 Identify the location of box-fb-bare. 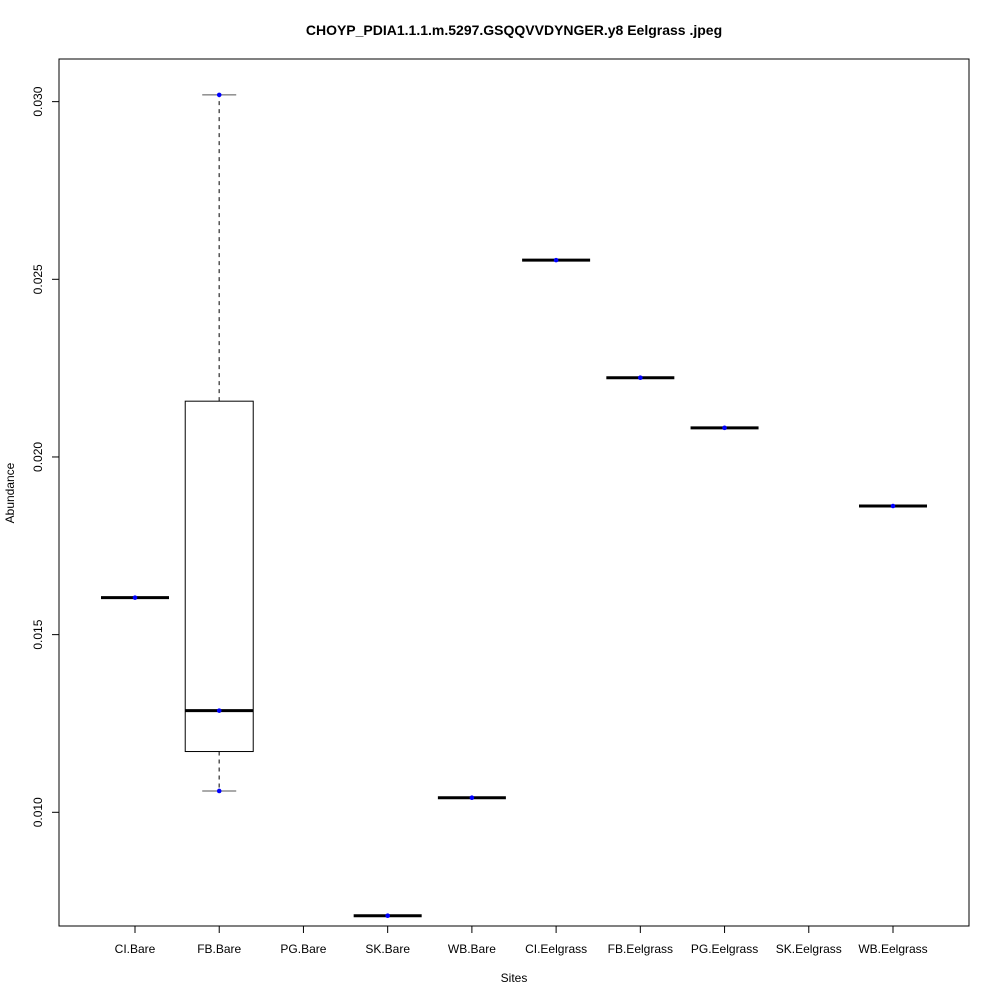
(219, 443).